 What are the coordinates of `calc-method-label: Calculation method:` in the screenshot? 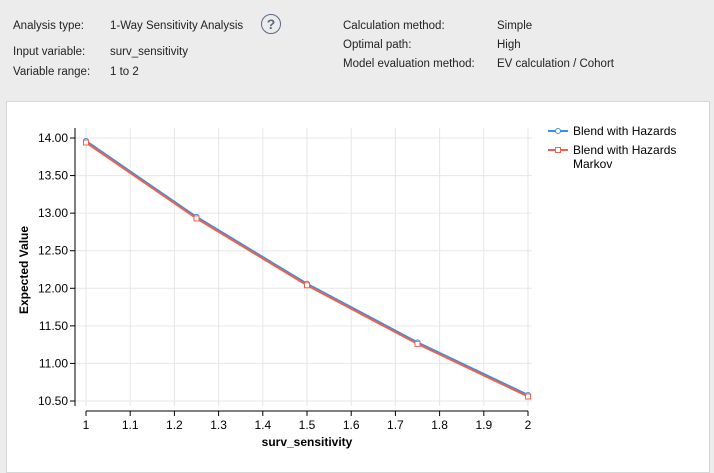 It's located at (394, 26).